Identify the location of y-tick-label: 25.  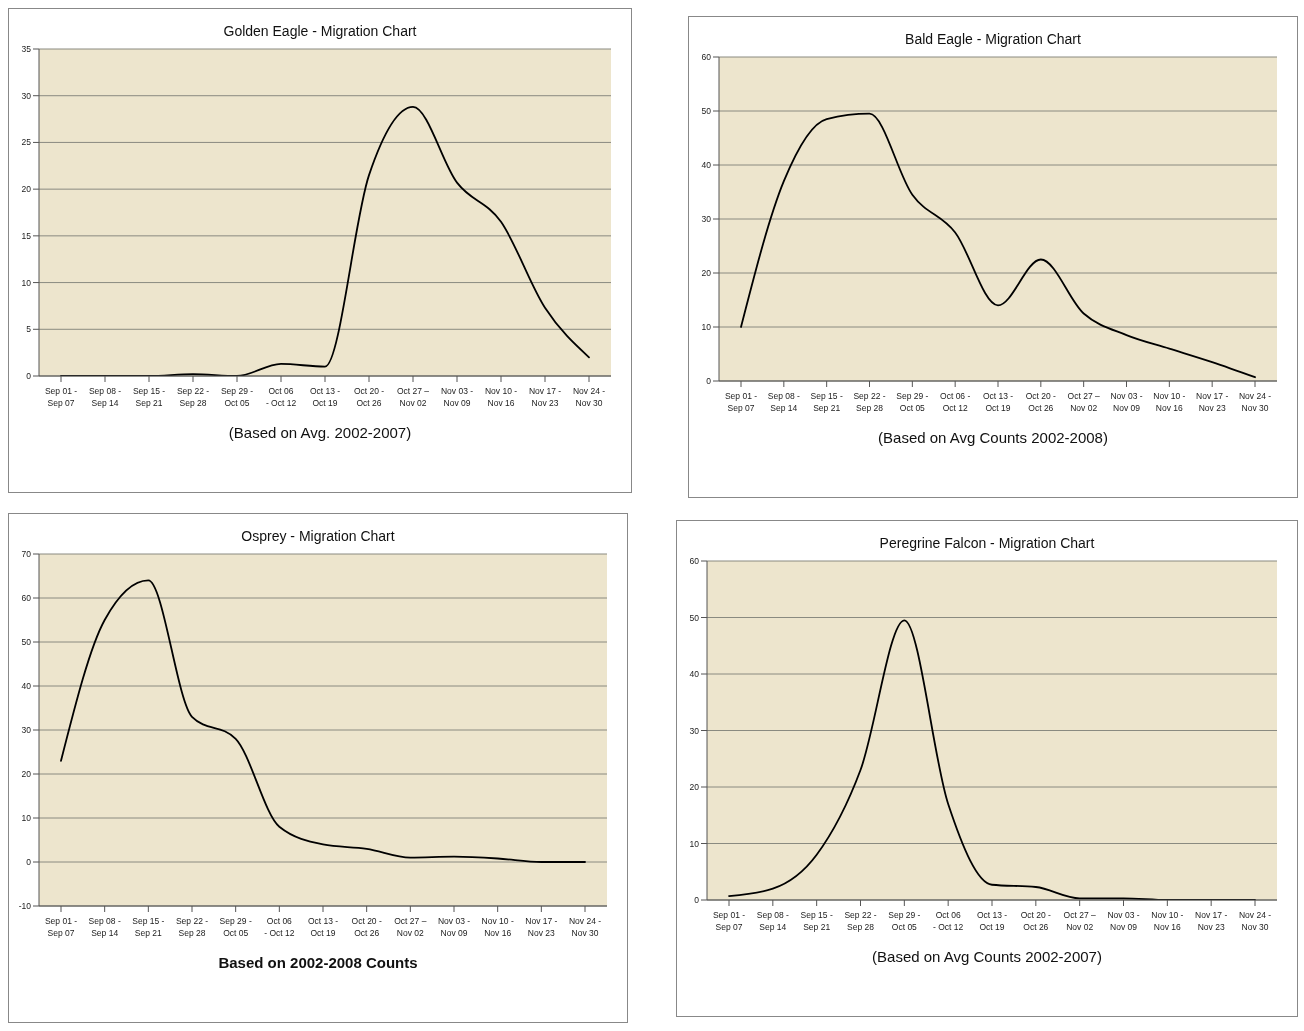
(26, 142).